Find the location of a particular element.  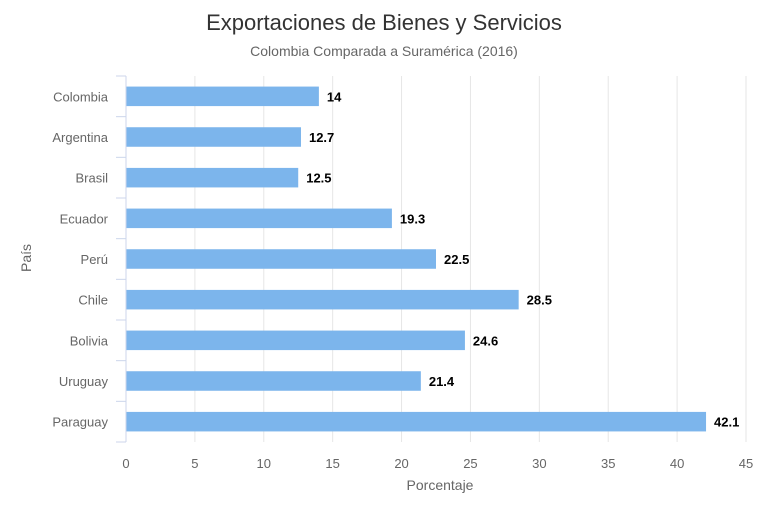

x-tick-label: 5 is located at coordinates (194, 463).